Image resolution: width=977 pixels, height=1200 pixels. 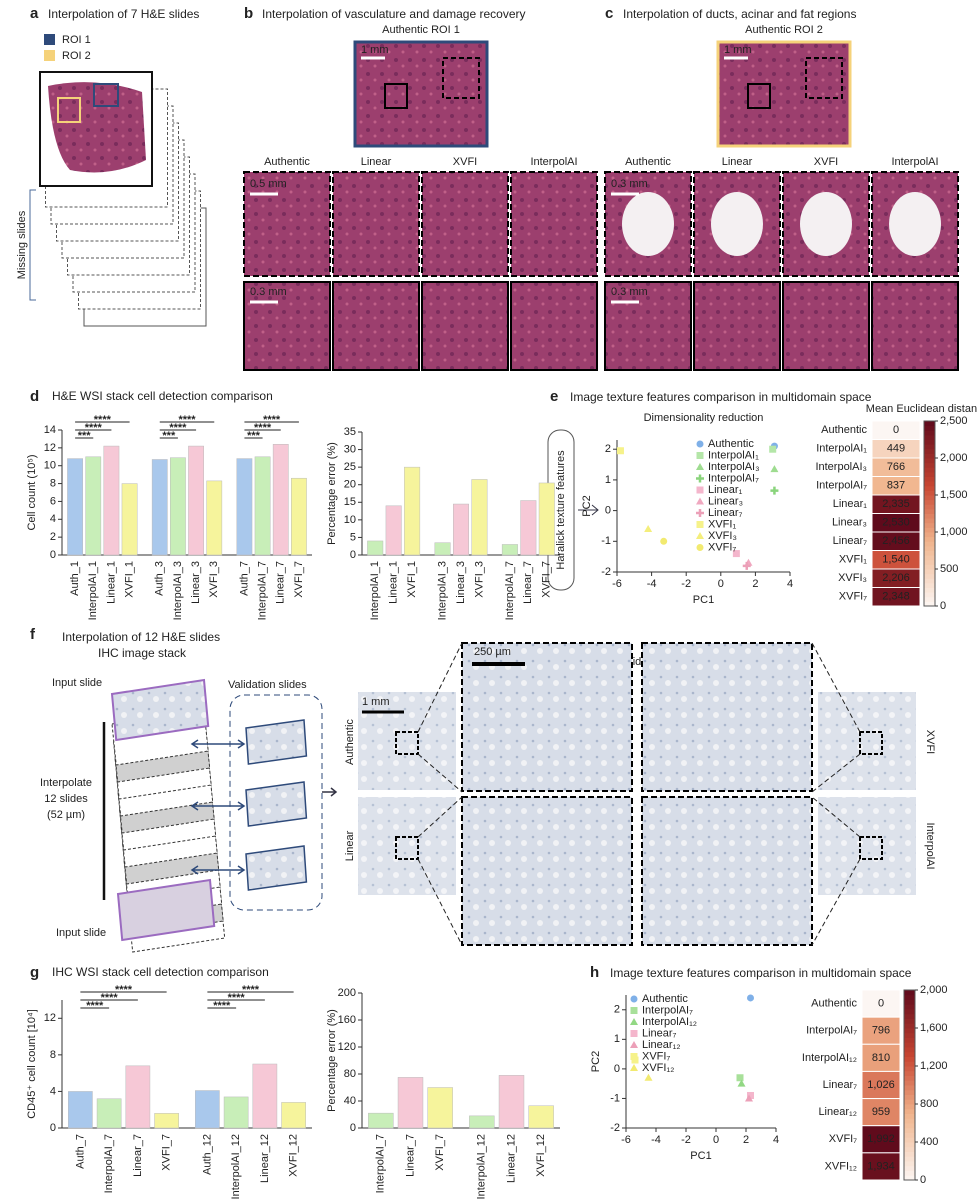 What do you see at coordinates (350, 502) in the screenshot?
I see `y-tick-label: 15` at bounding box center [350, 502].